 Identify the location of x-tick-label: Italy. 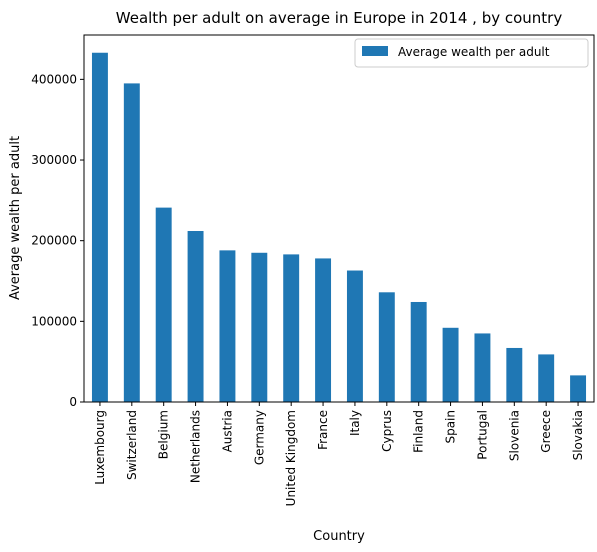
(355, 423).